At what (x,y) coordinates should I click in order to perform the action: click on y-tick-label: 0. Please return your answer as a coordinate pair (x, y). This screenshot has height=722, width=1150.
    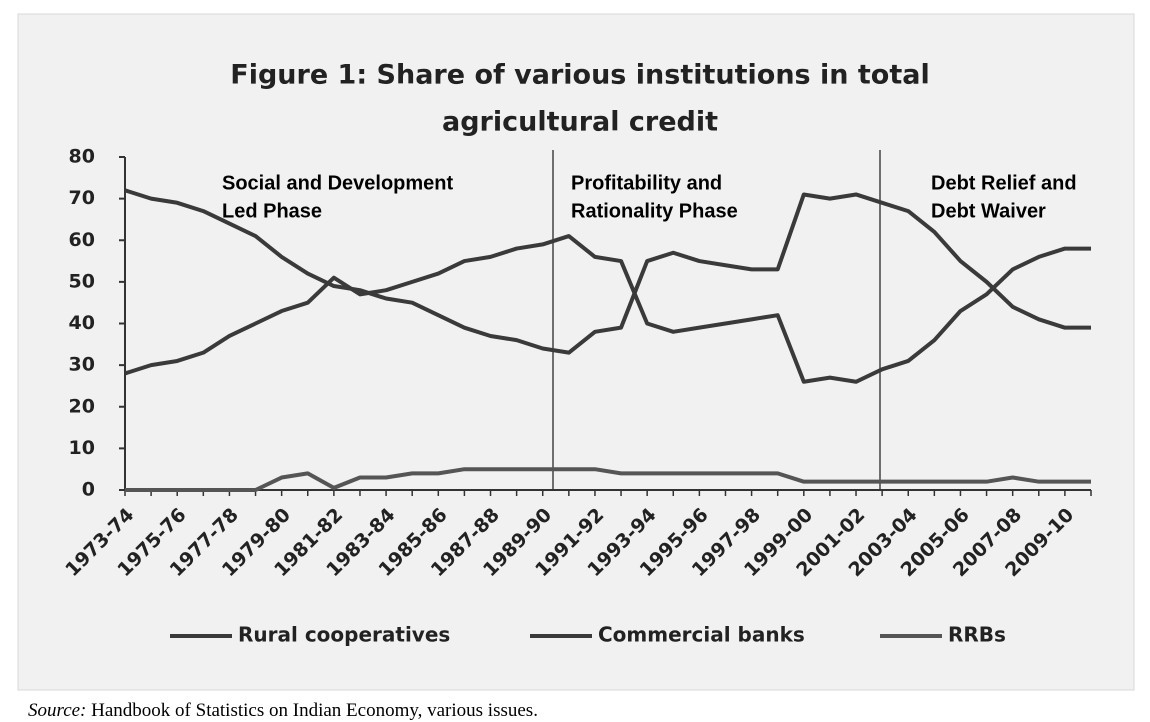
    Looking at the image, I should click on (88, 490).